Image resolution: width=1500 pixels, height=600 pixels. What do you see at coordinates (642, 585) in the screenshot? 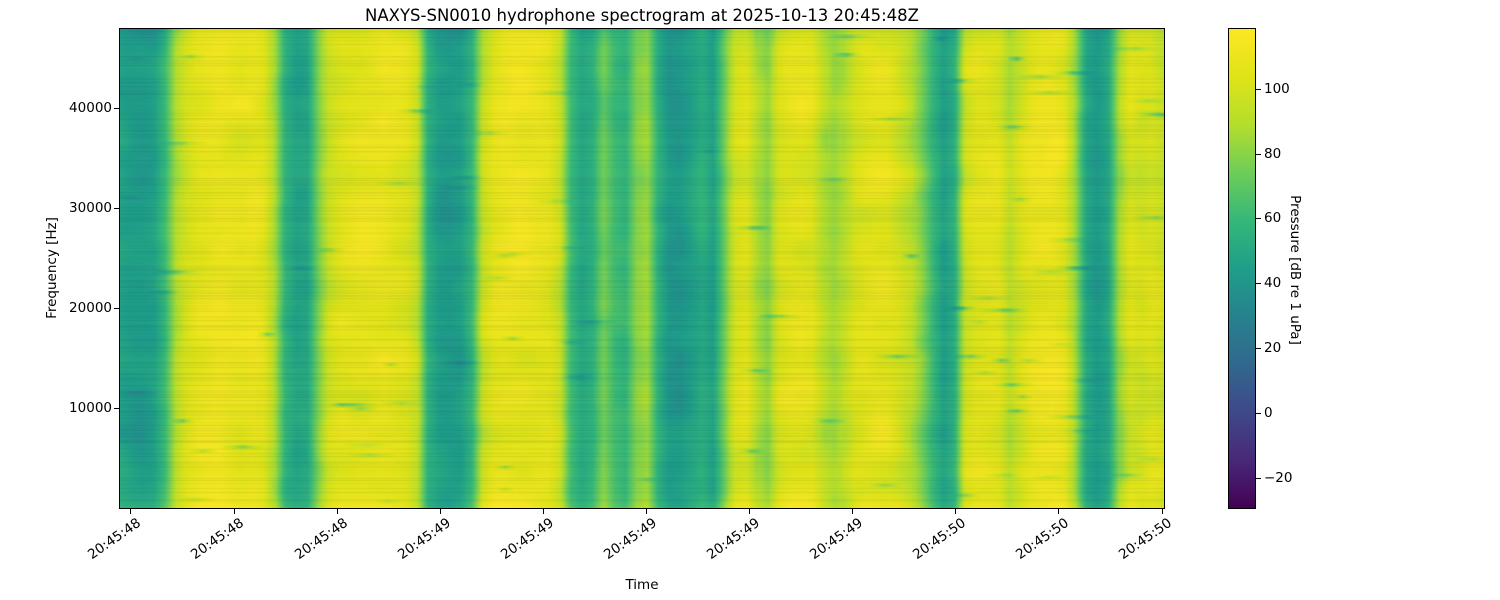
I see `x-axis-label: Time` at bounding box center [642, 585].